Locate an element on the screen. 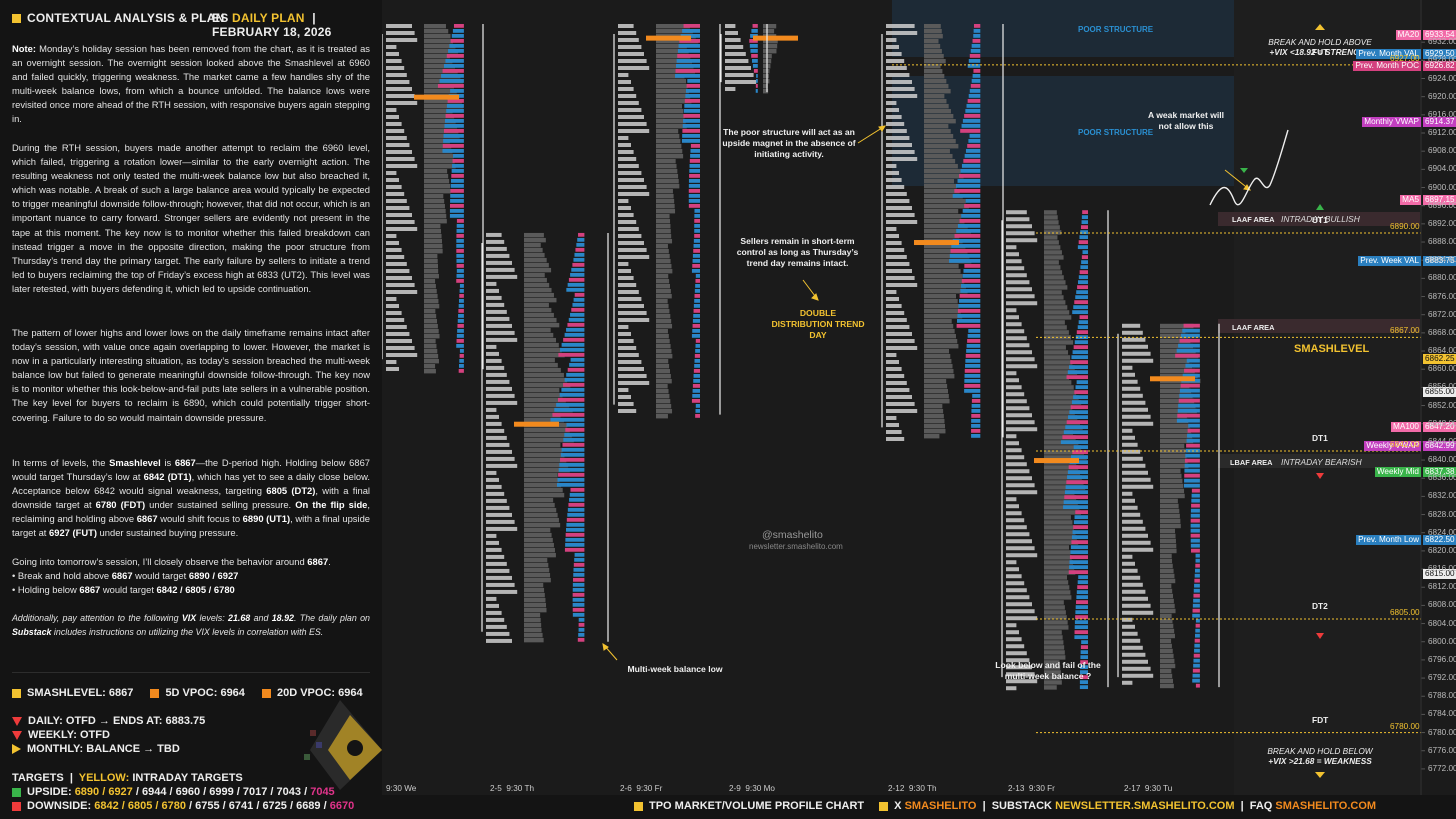 This screenshot has width=1456, height=819. target-name: DT1 is located at coordinates (1320, 437).